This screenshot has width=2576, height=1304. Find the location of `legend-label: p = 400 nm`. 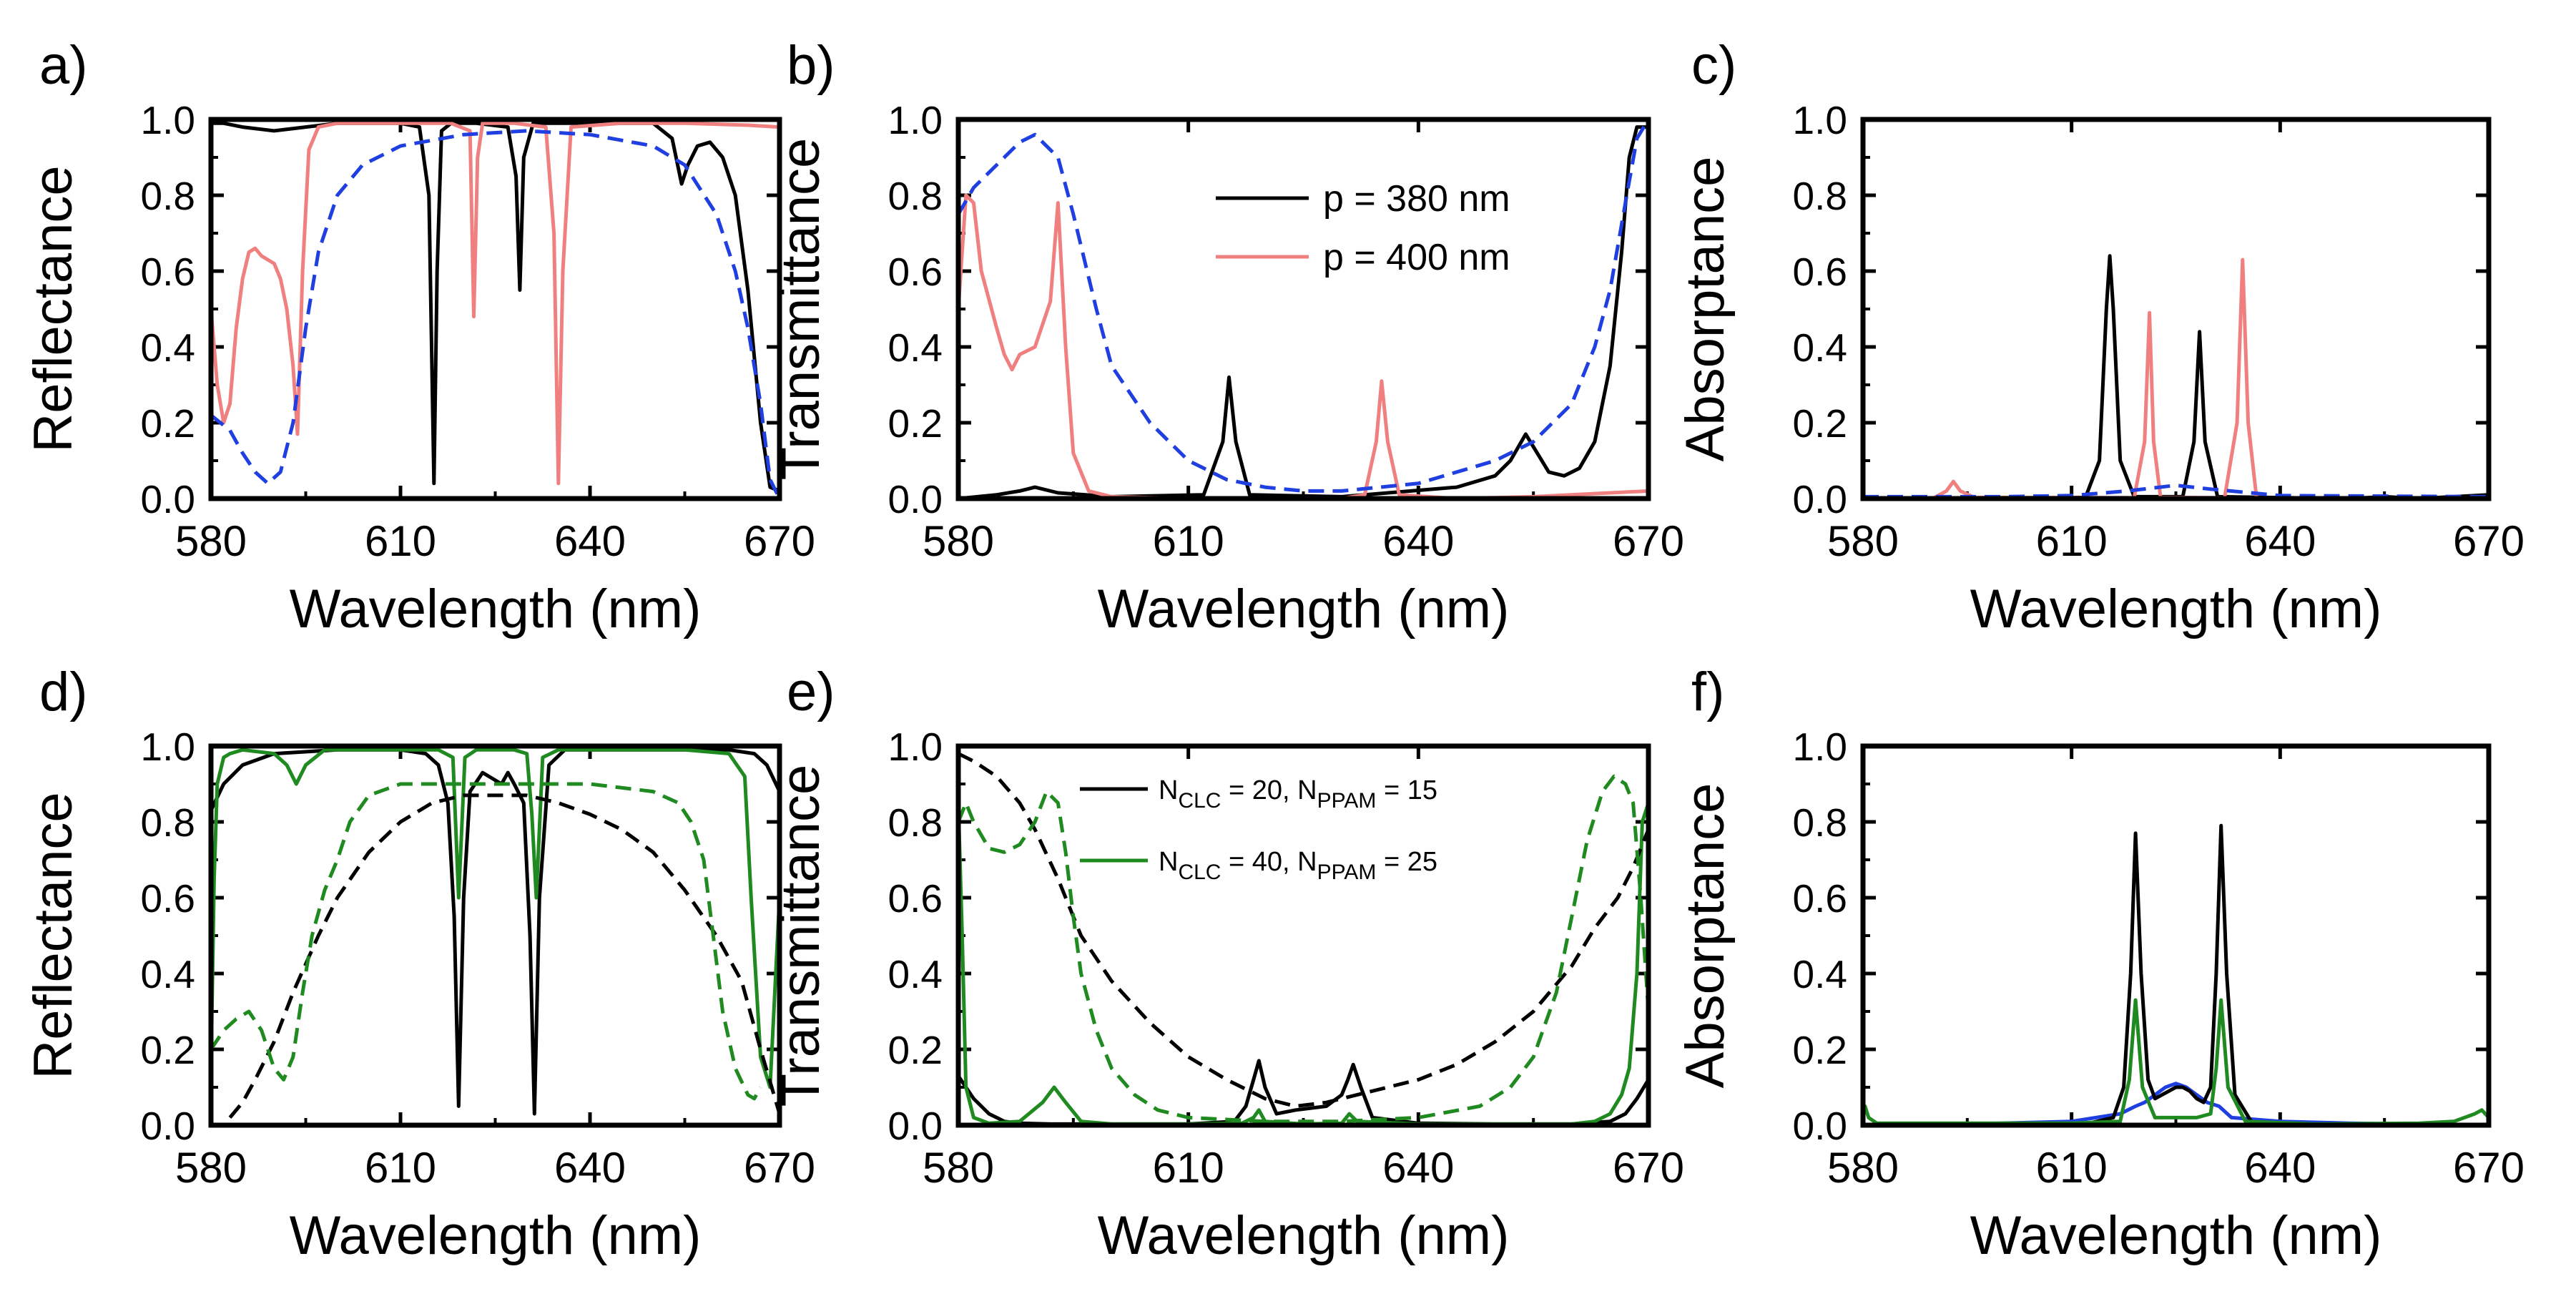

legend-label: p = 400 nm is located at coordinates (1417, 257).